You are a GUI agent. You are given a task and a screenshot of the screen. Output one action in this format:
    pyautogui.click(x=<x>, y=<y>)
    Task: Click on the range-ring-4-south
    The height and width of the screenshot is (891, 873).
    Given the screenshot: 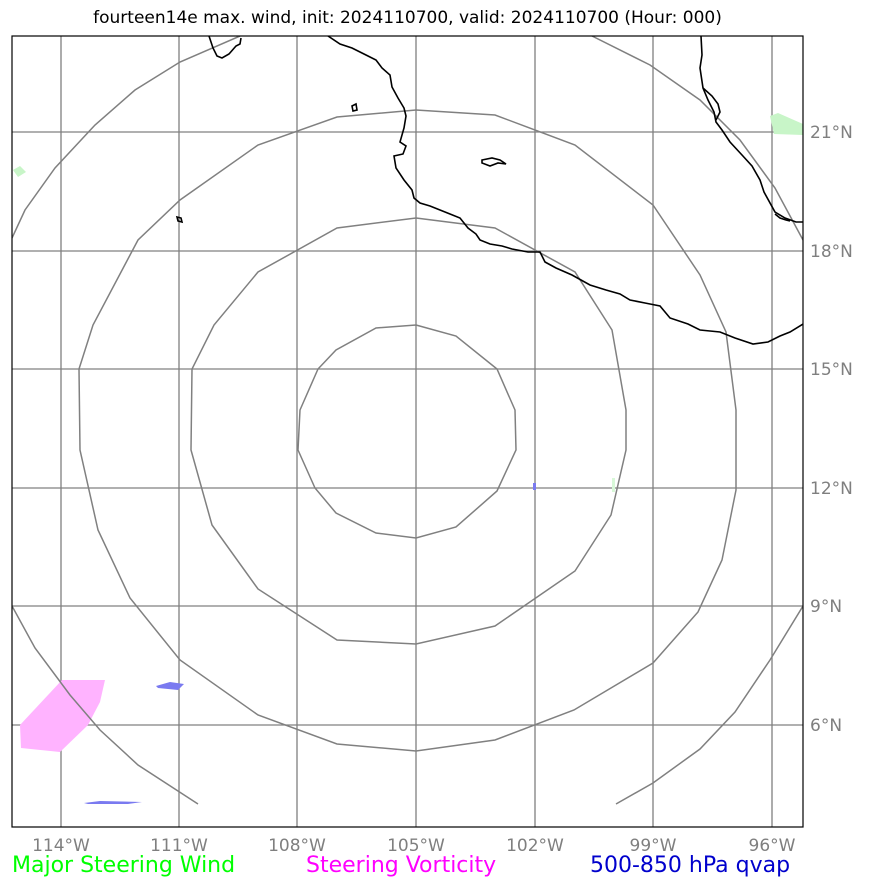 What is the action you would take?
    pyautogui.click(x=105, y=705)
    